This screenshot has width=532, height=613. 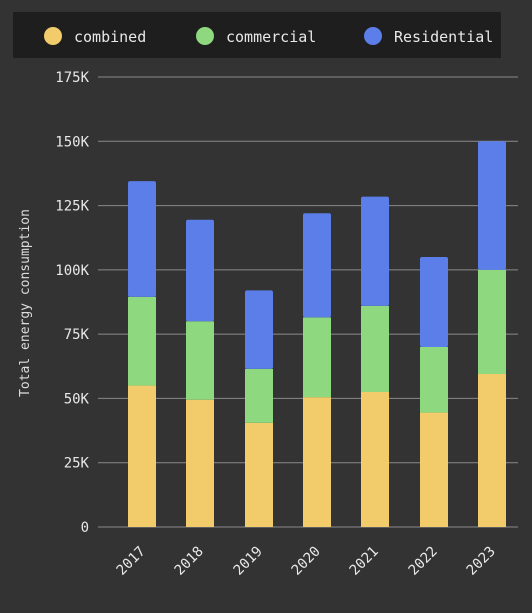 What do you see at coordinates (85, 528) in the screenshot?
I see `y-tick-label: 0` at bounding box center [85, 528].